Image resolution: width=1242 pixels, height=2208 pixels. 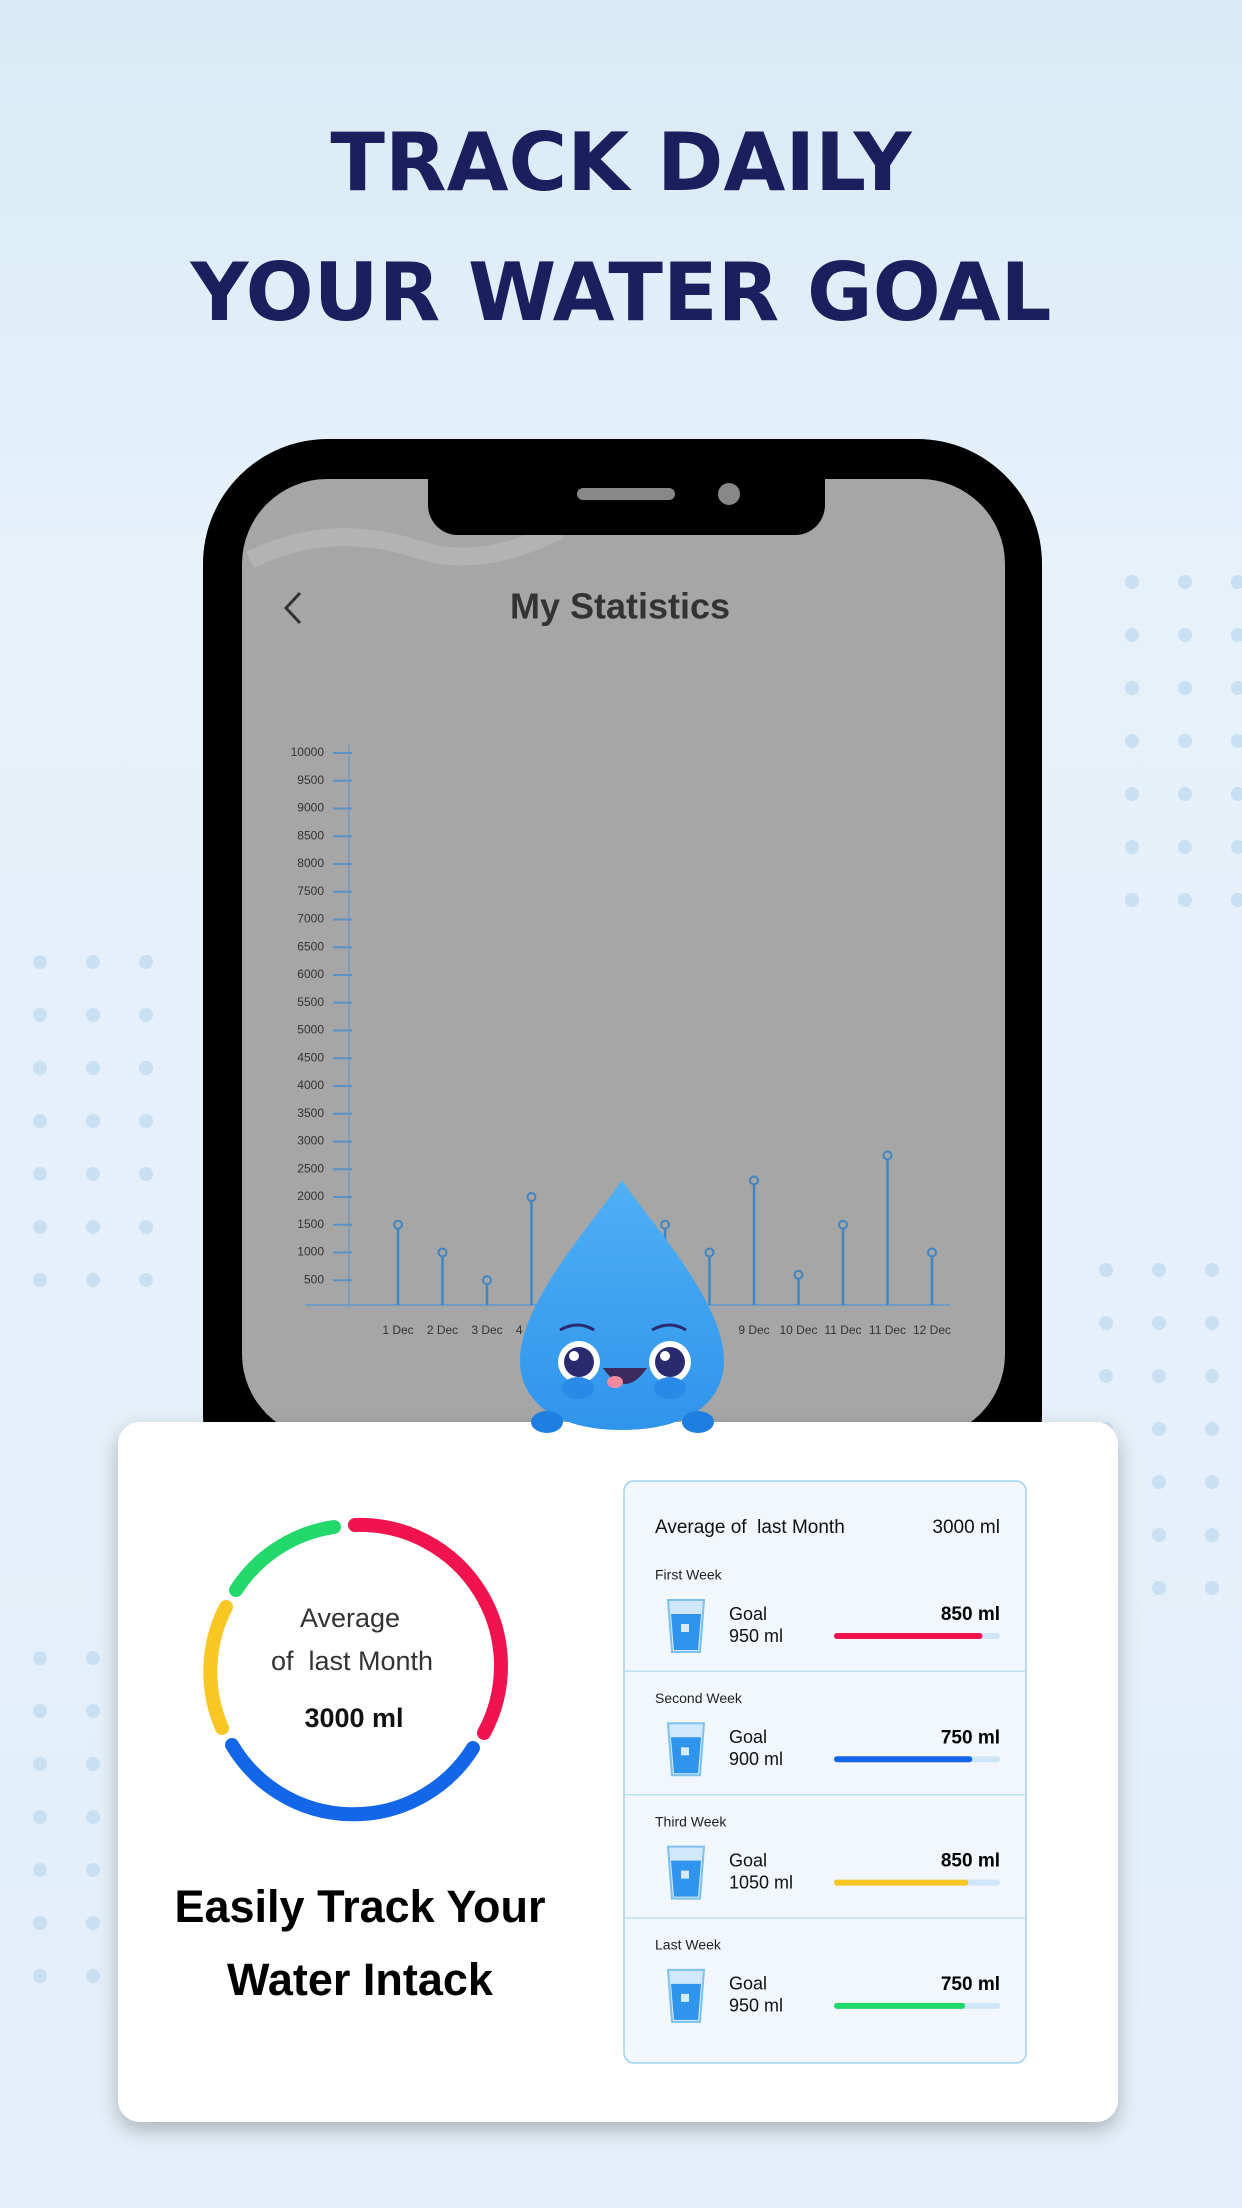 What do you see at coordinates (353, 1718) in the screenshot?
I see `ring-value: 3000 ml` at bounding box center [353, 1718].